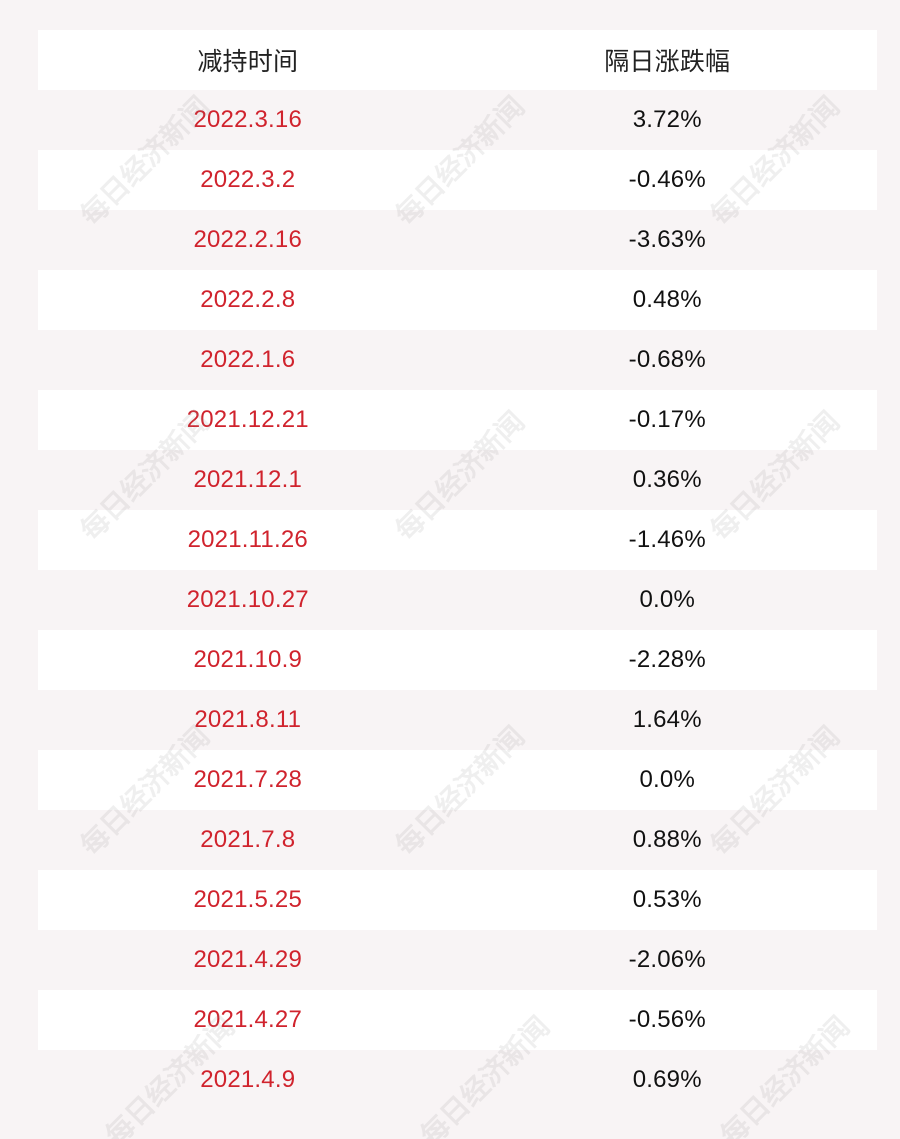 The image size is (900, 1139). I want to click on table-row: 2021.7.8 0.88%, so click(457, 840).